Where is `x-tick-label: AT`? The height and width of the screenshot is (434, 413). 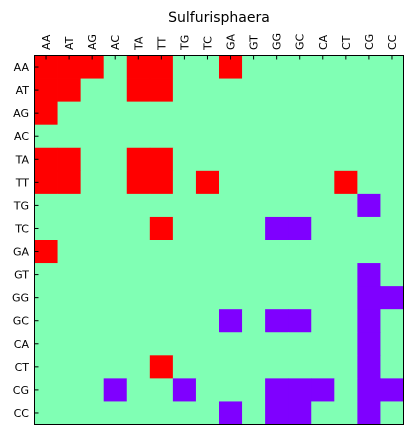
x-tick-label: AT is located at coordinates (69, 43).